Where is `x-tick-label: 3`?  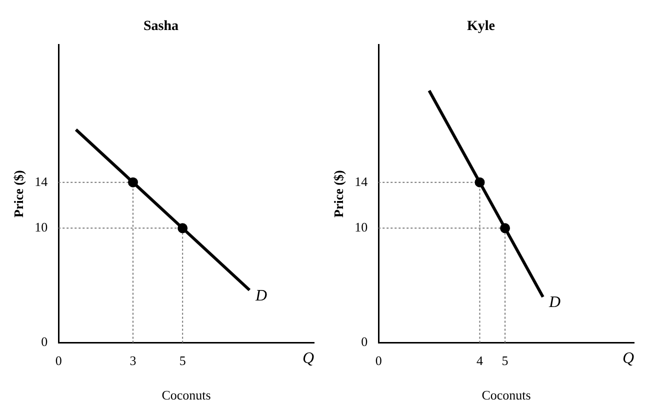
x-tick-label: 3 is located at coordinates (133, 360).